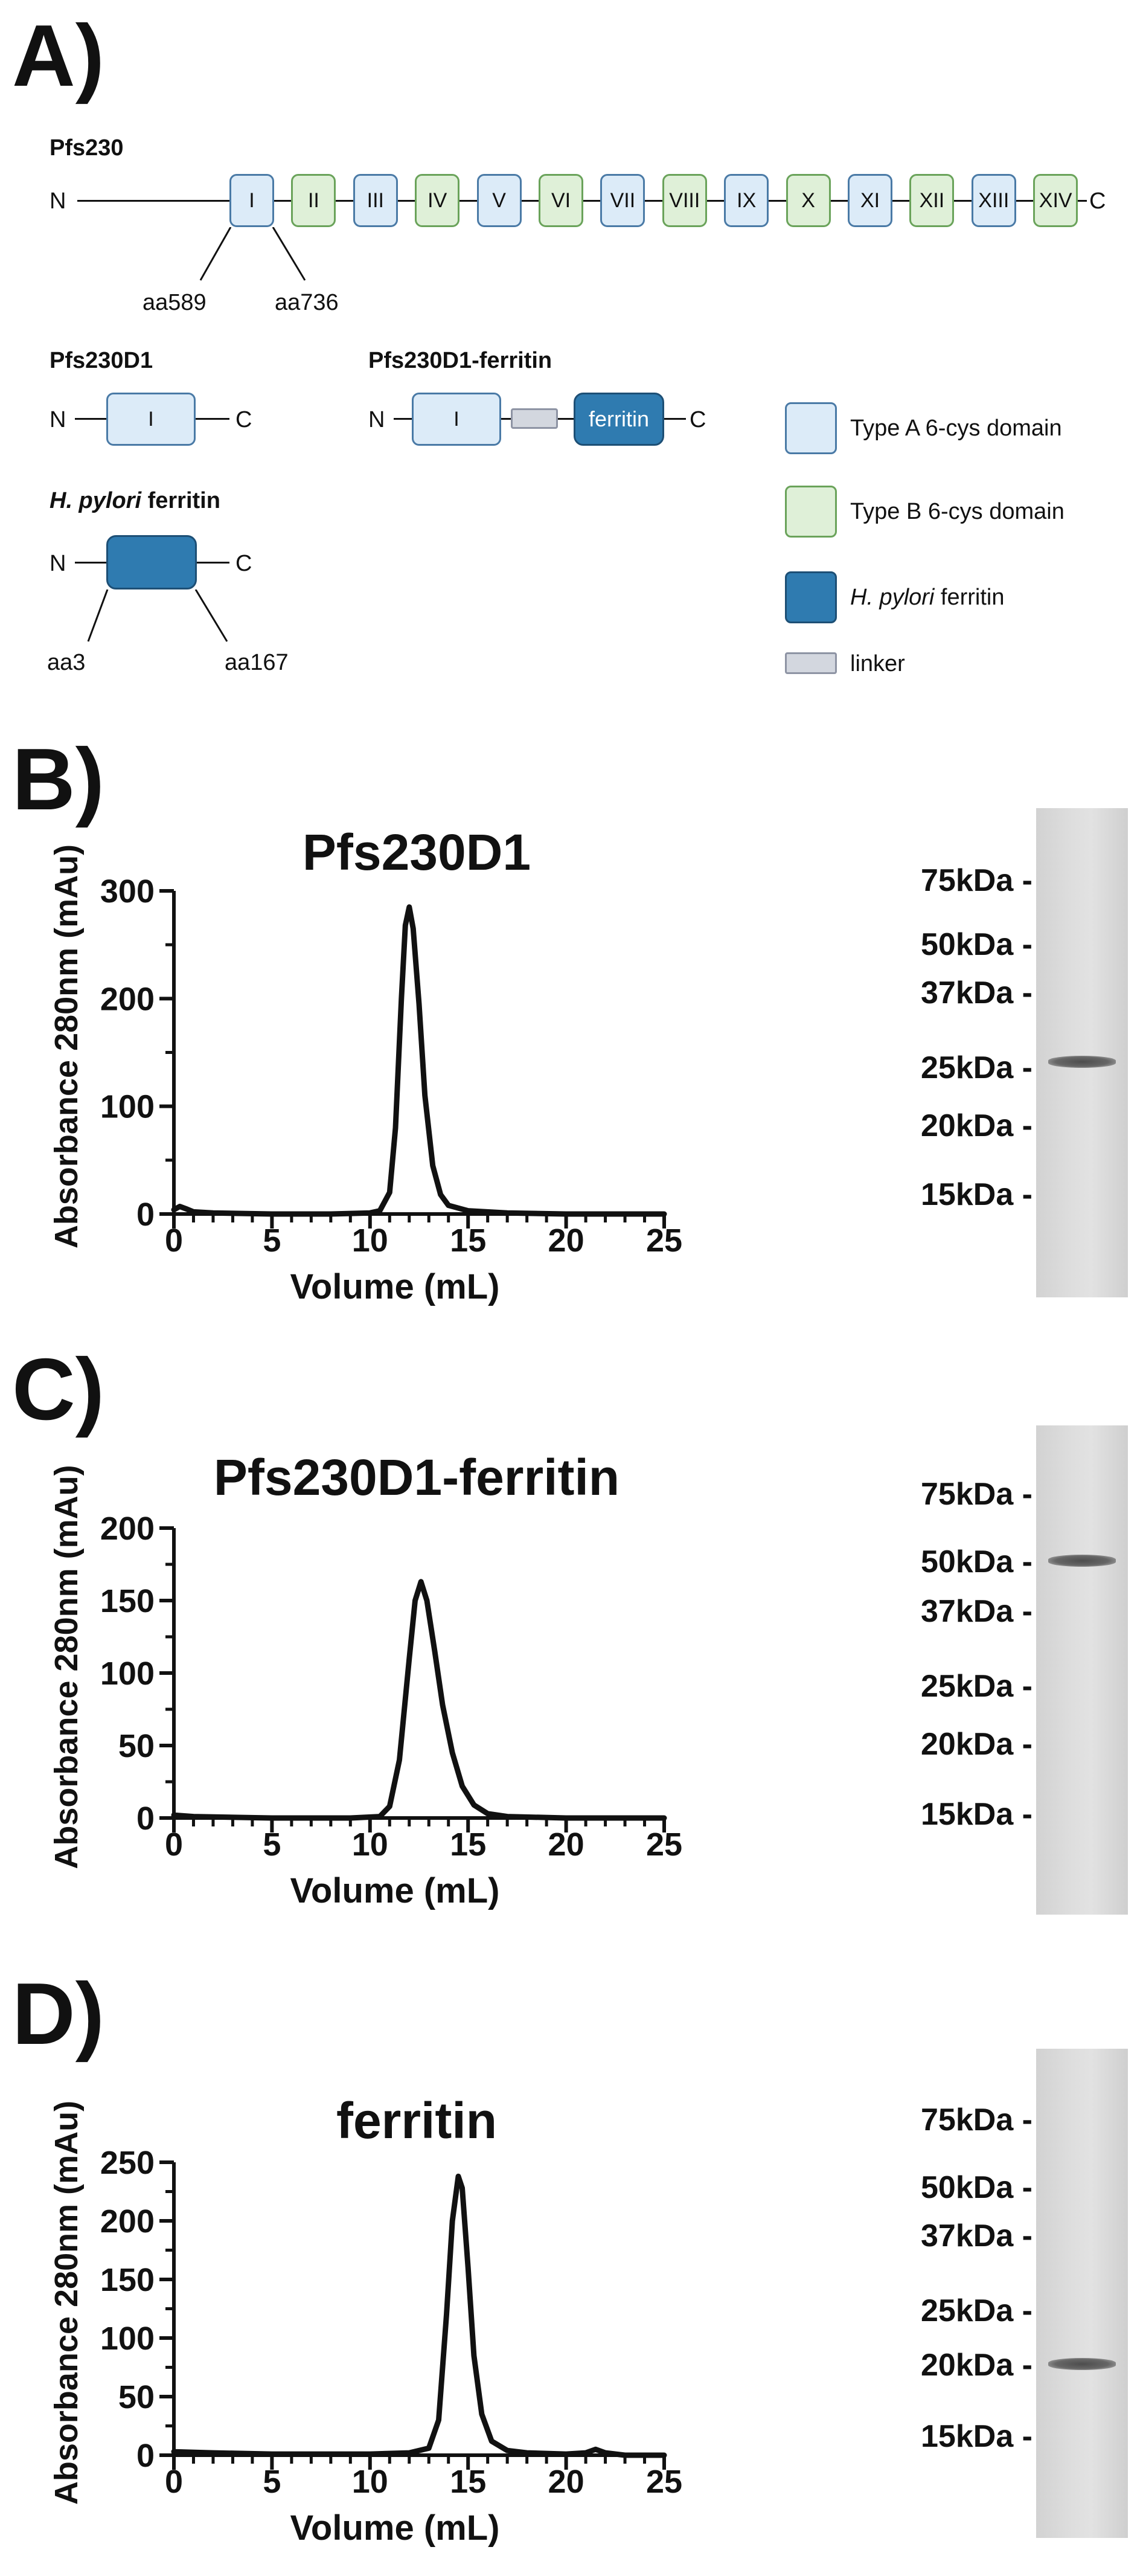  Describe the element at coordinates (956, 428) in the screenshot. I see `legend-type-a-label: Type A 6-cys domain` at that location.